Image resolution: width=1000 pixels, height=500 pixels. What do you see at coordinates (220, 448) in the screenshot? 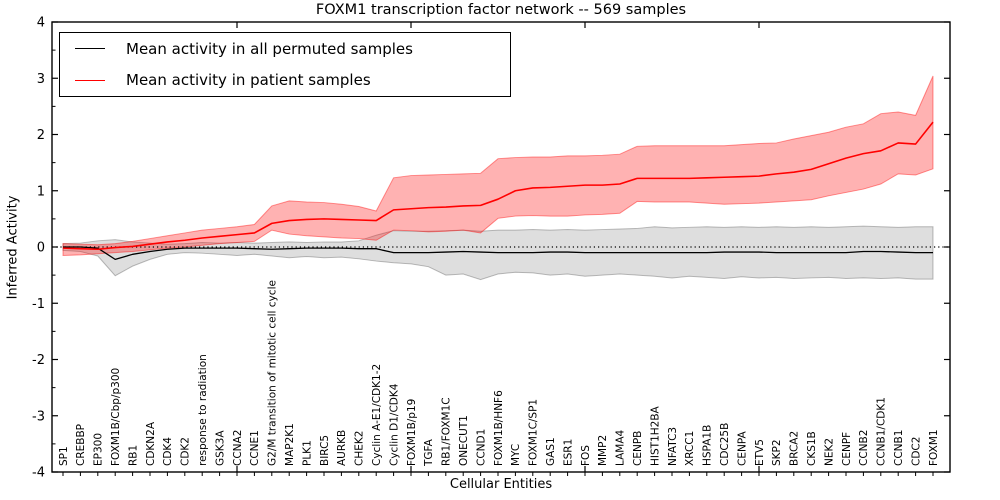
I see `x-category-label: GSK3A` at bounding box center [220, 448].